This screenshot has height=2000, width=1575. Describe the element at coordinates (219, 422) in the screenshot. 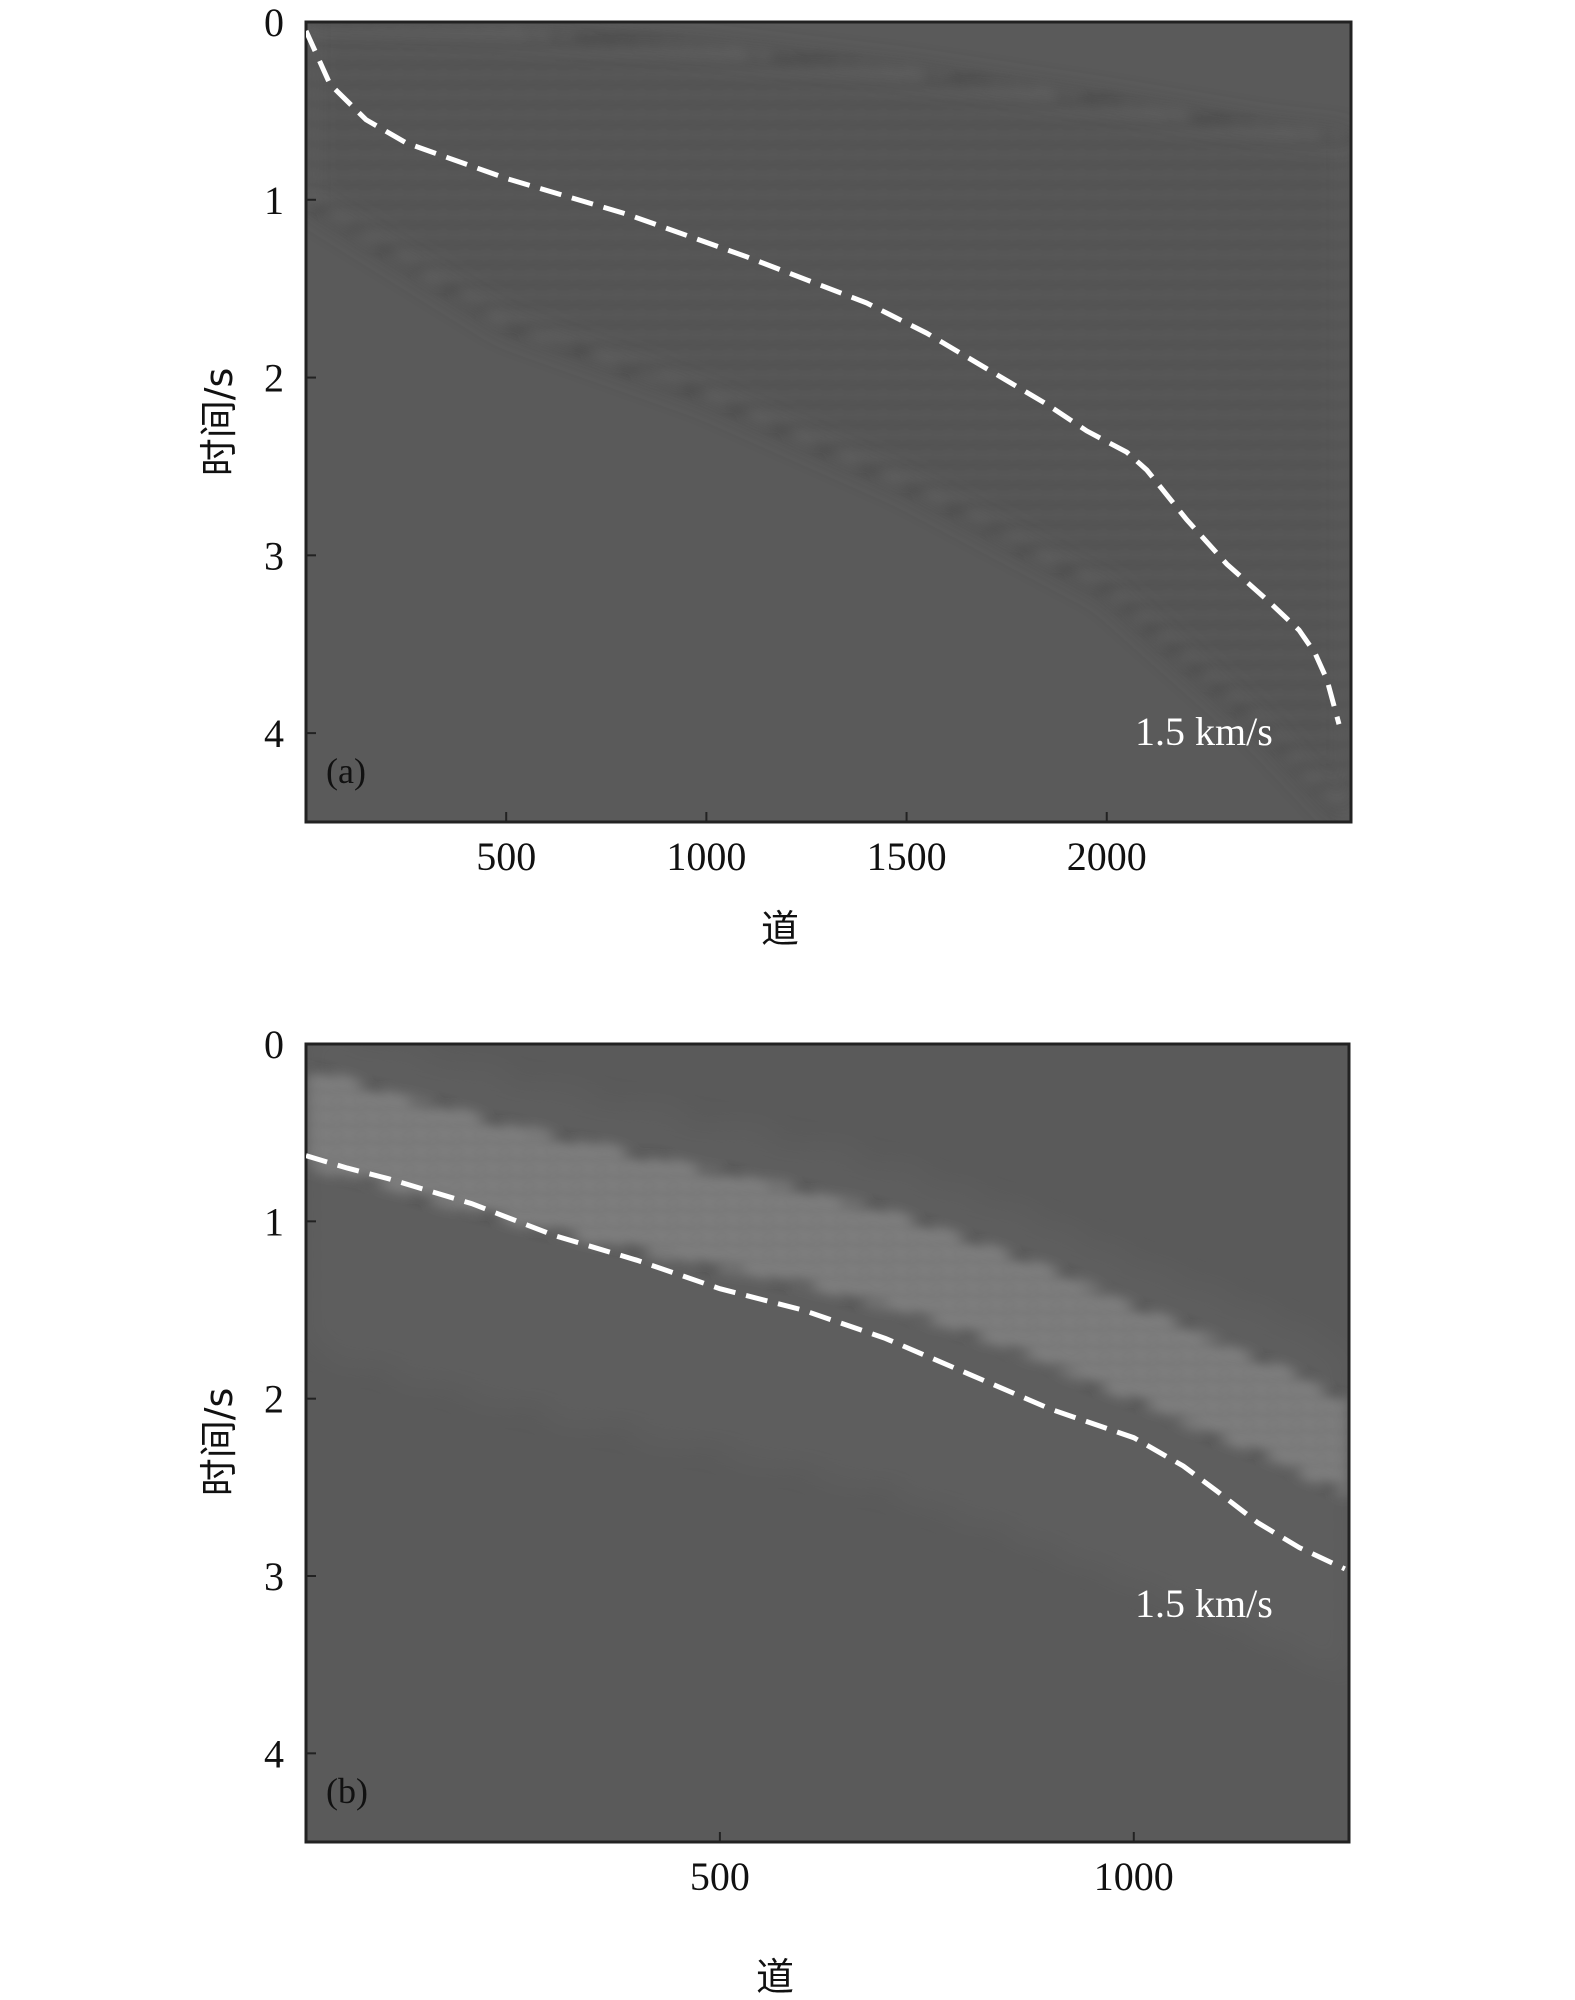

I see `panel-a-y-axis-title: 时间/s` at that location.